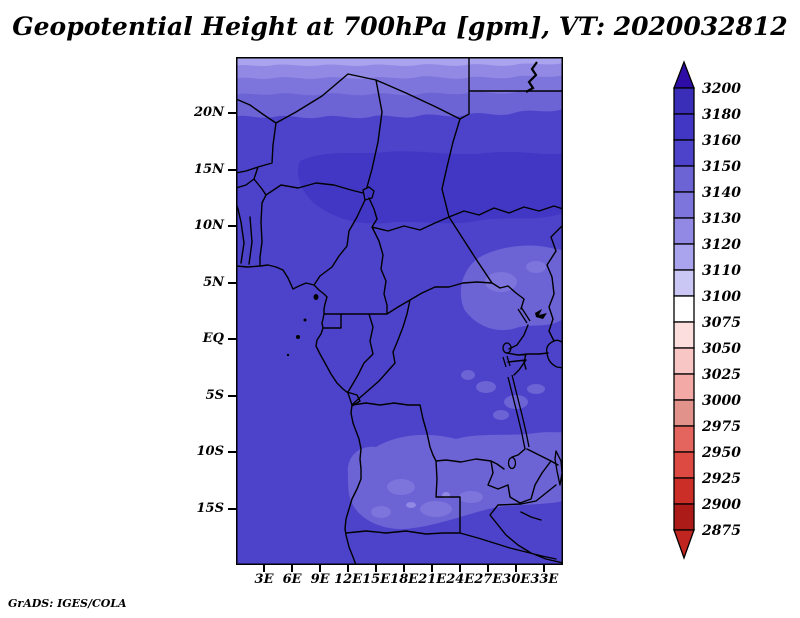 This screenshot has width=800, height=618. Describe the element at coordinates (721, 375) in the screenshot. I see `colorbar-label: 3025` at that location.